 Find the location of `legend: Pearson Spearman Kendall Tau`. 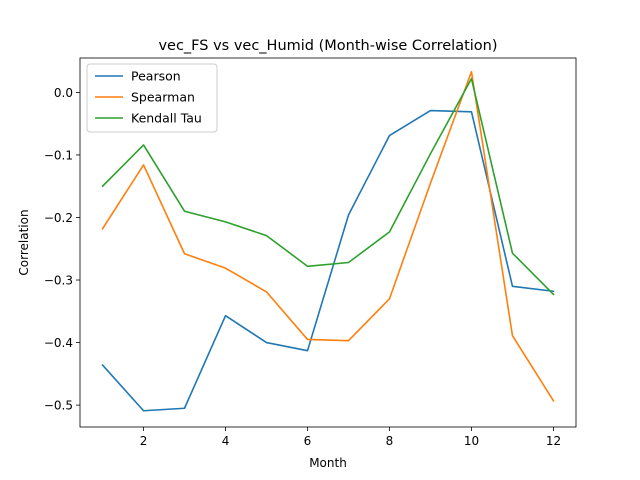

legend: Pearson Spearman Kendall Tau is located at coordinates (152, 98).